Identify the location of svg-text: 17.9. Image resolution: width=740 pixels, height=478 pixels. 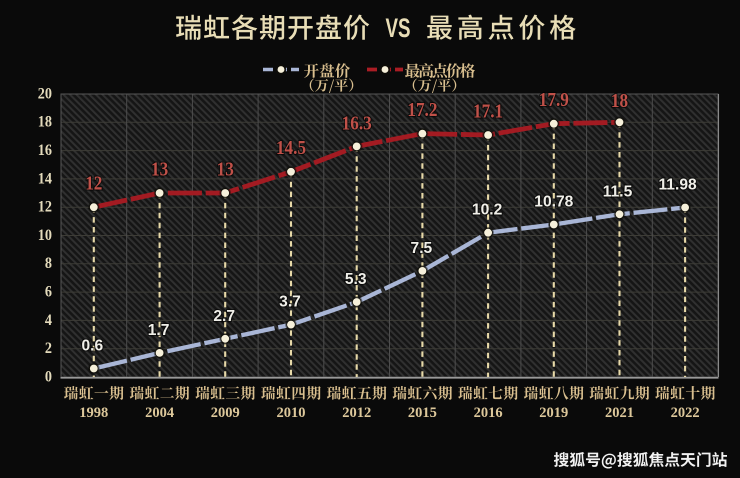
(554, 100).